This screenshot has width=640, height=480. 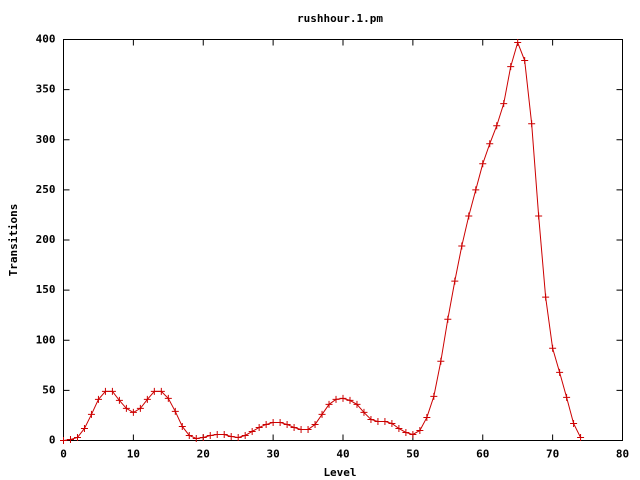 I want to click on x-tick-label: 10, so click(x=133, y=454).